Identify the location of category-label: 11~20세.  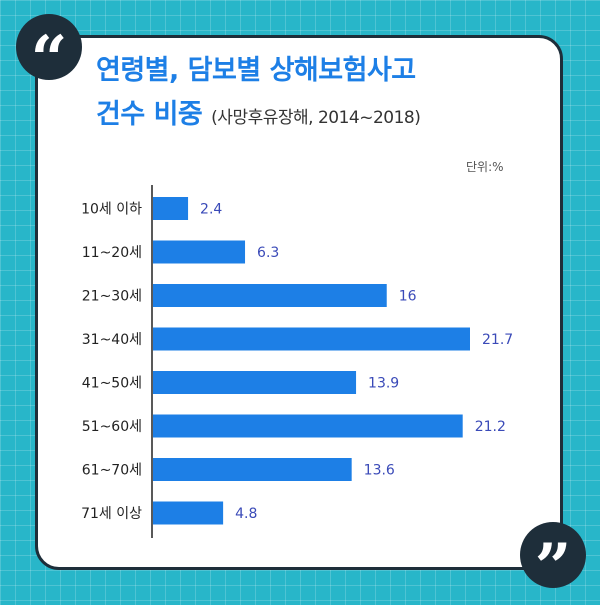
(112, 253).